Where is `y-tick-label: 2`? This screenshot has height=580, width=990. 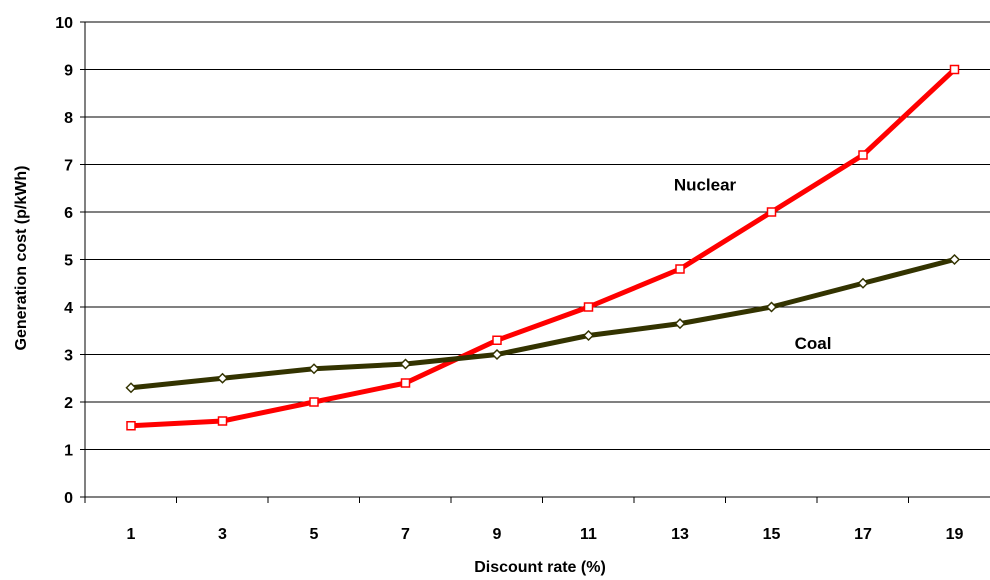 y-tick-label: 2 is located at coordinates (68, 403).